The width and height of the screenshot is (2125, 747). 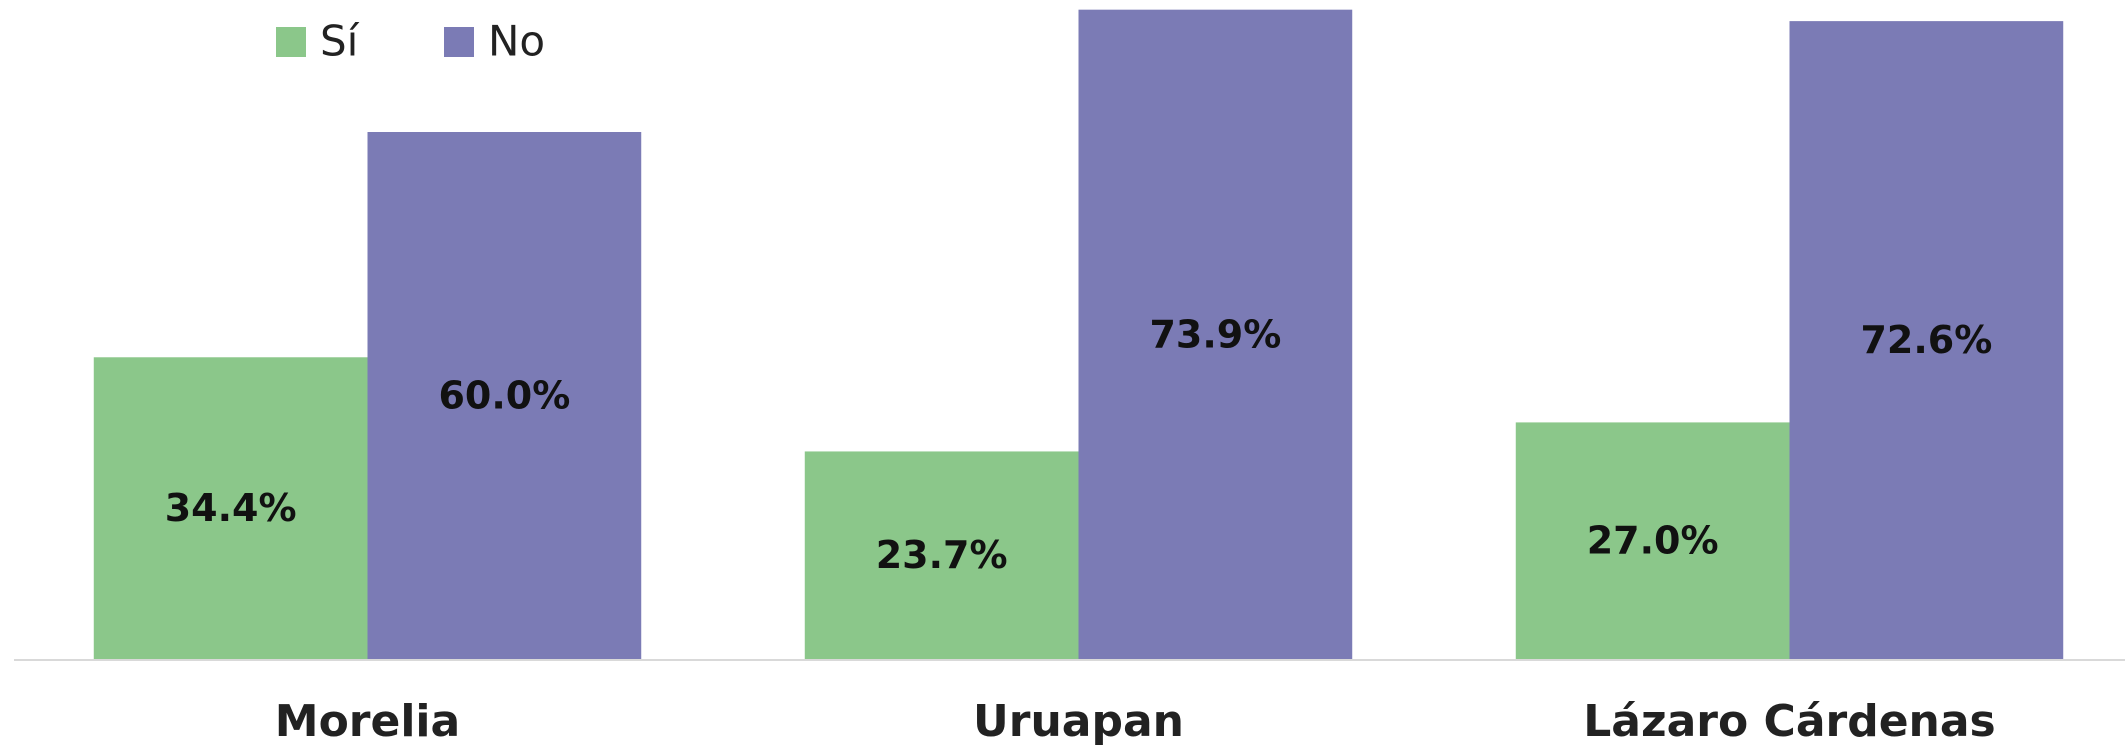 I want to click on value-label: 60.0%, so click(x=504, y=396).